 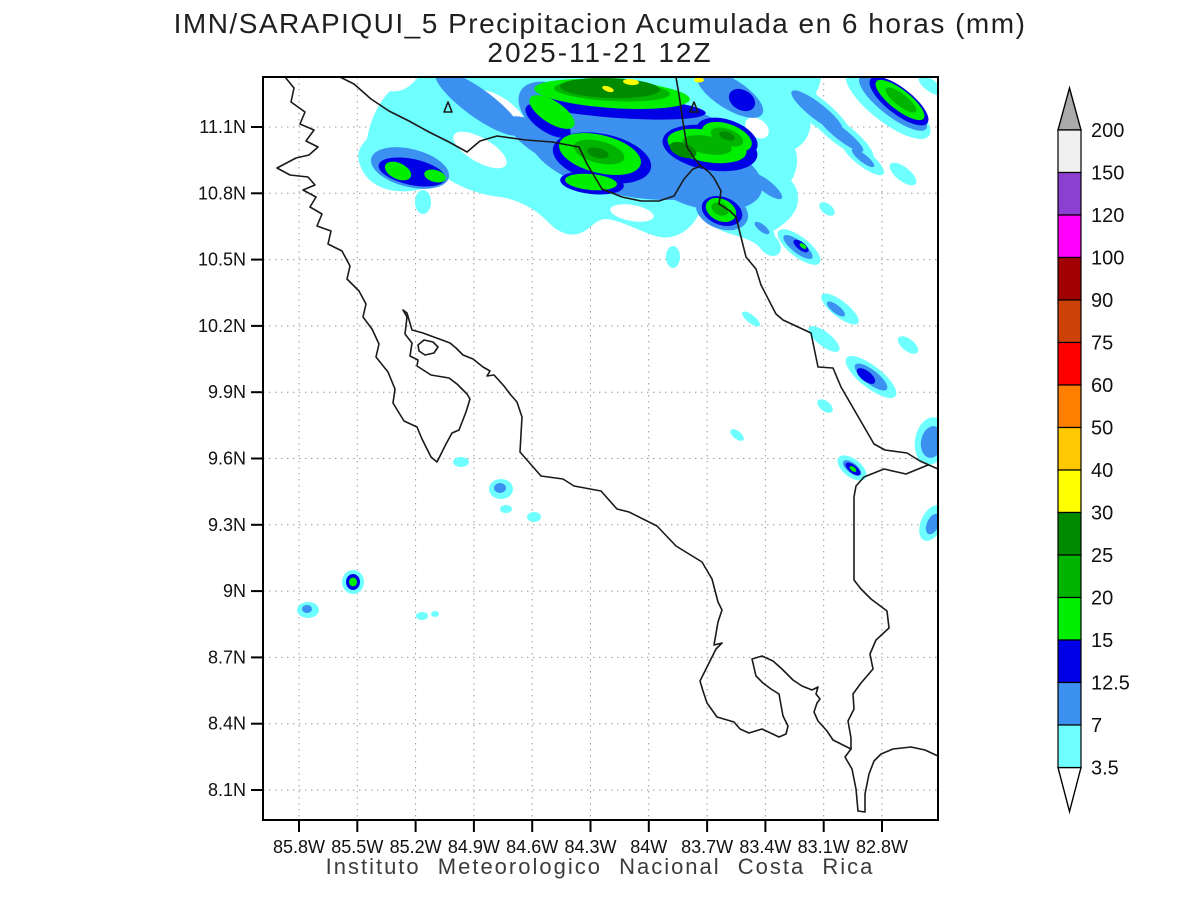 What do you see at coordinates (222, 127) in the screenshot?
I see `y-axis-label: 11.1N` at bounding box center [222, 127].